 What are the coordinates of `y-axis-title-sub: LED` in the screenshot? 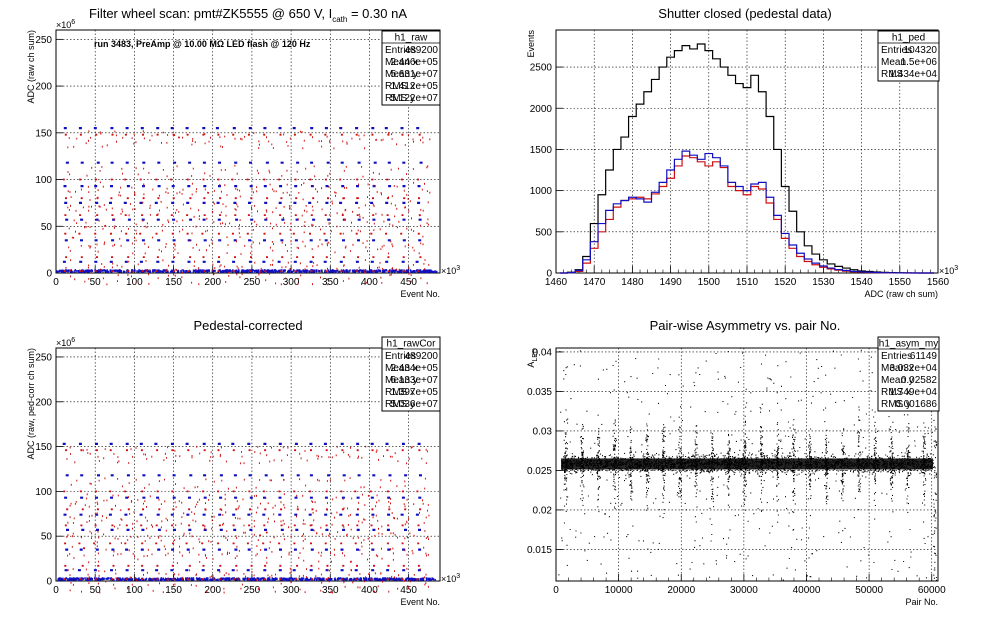 It's located at (535, 355).